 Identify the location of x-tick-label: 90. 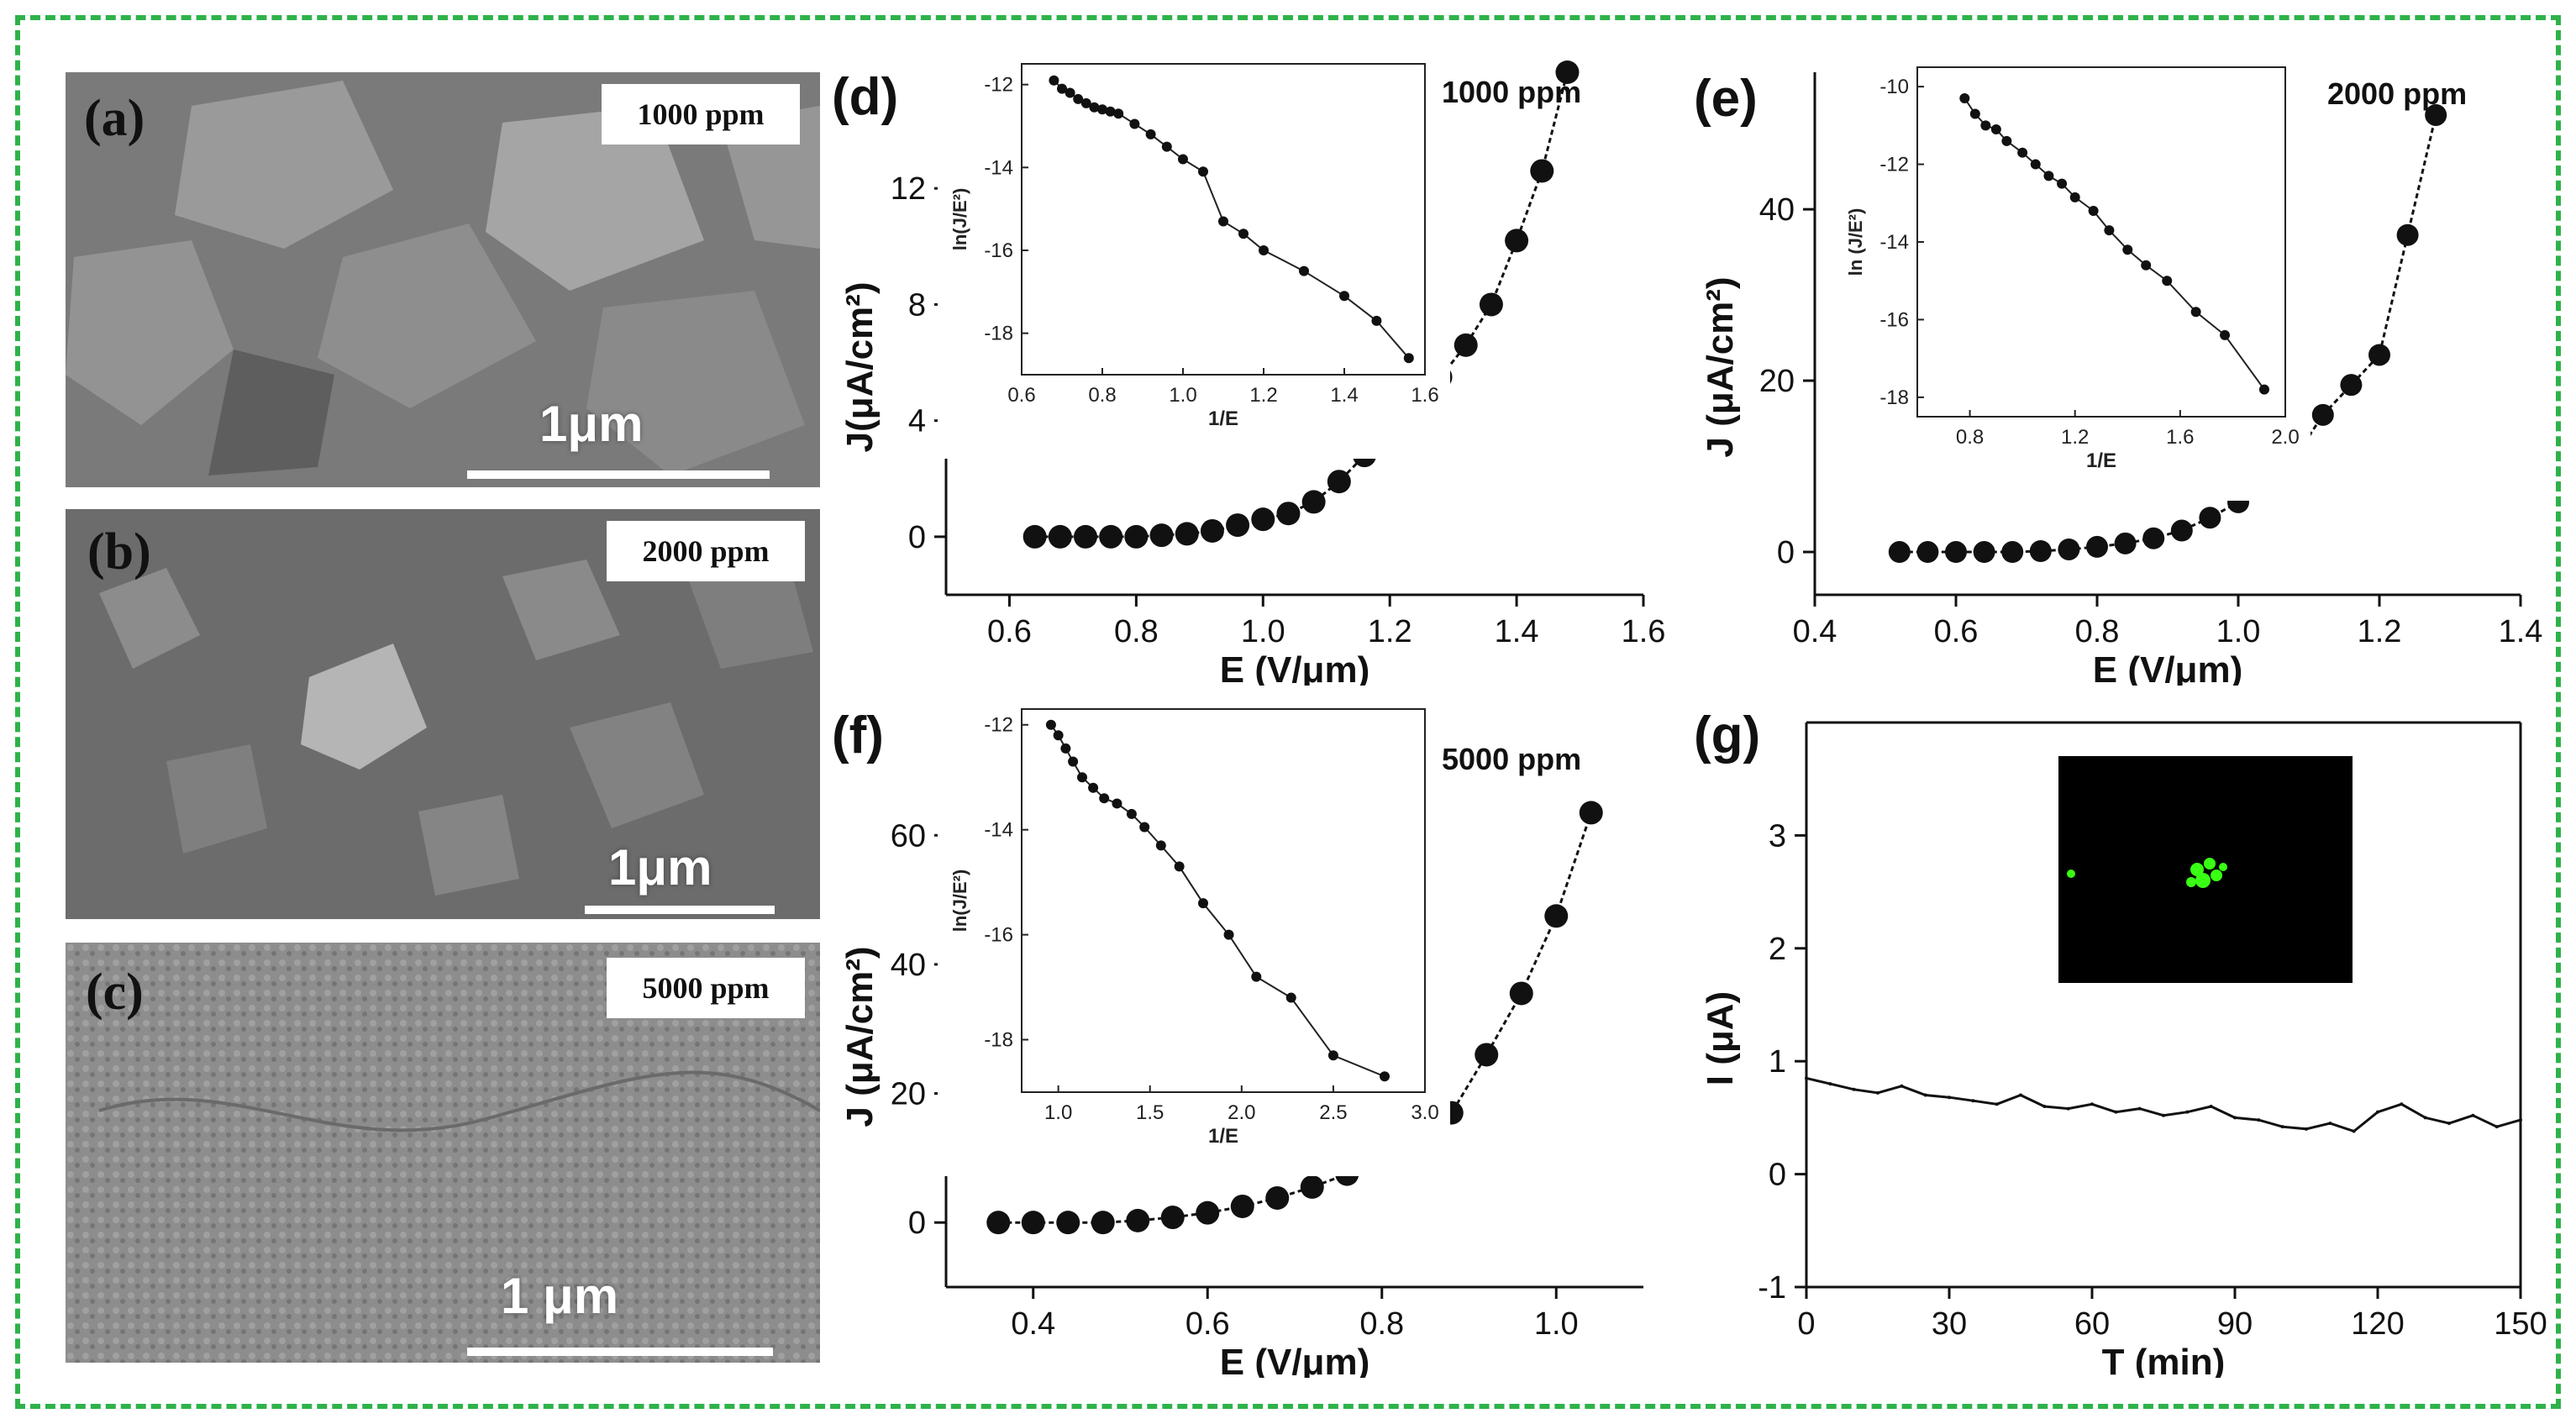
(2235, 1324).